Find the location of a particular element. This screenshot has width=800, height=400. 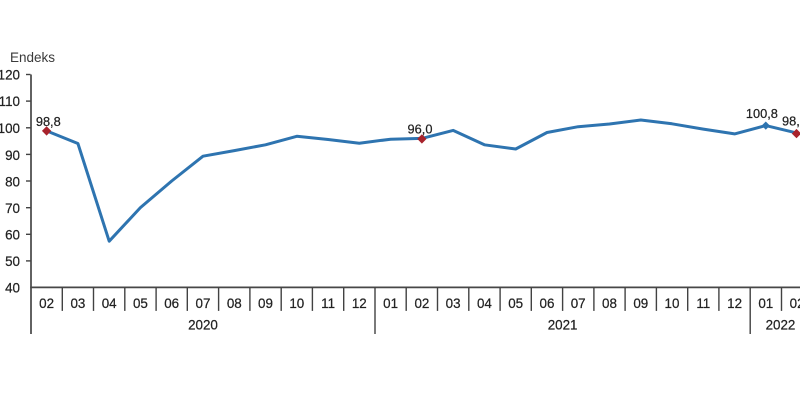

svg-text: 2022 is located at coordinates (781, 325).